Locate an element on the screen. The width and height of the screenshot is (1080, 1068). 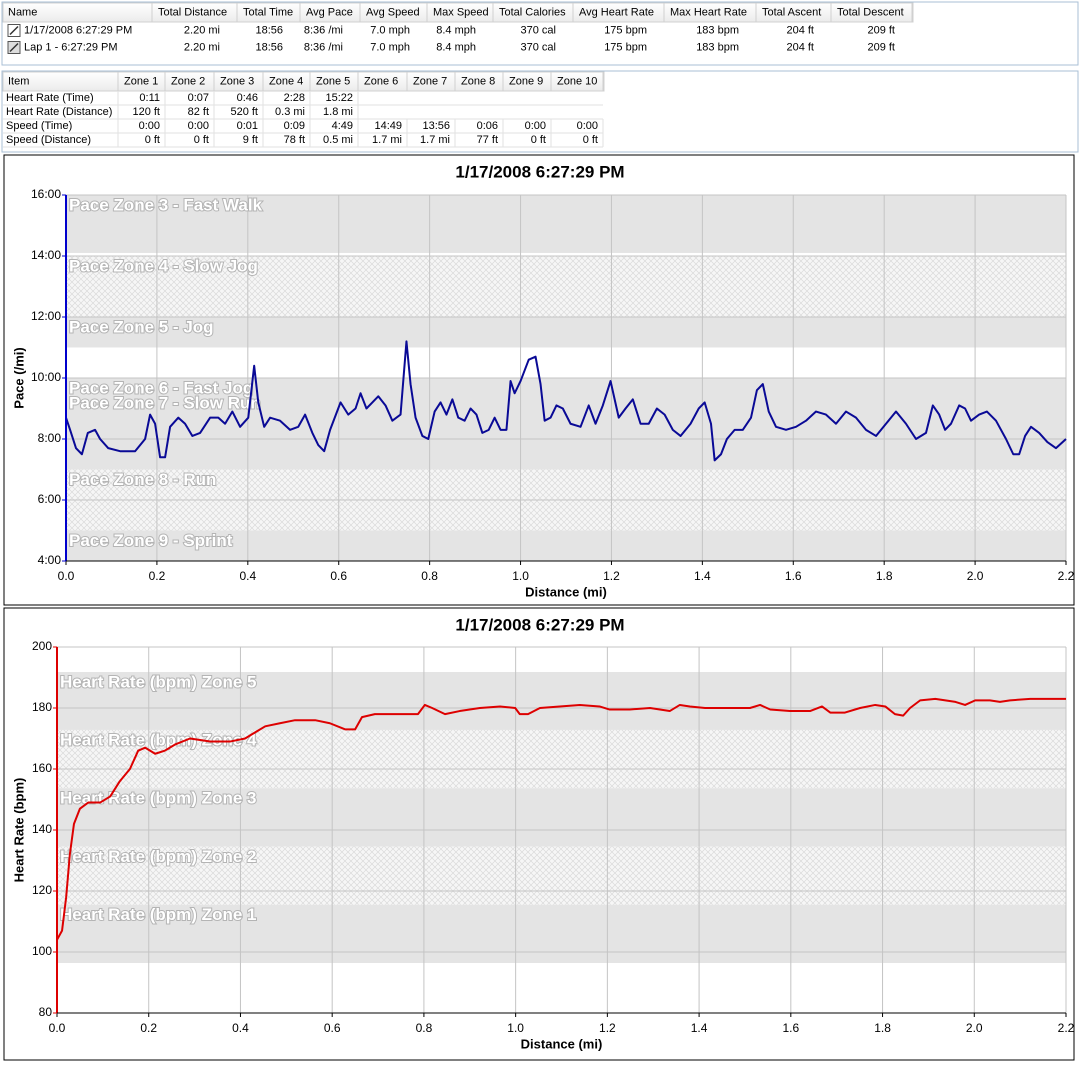
cell: 13:56 is located at coordinates (436, 126).